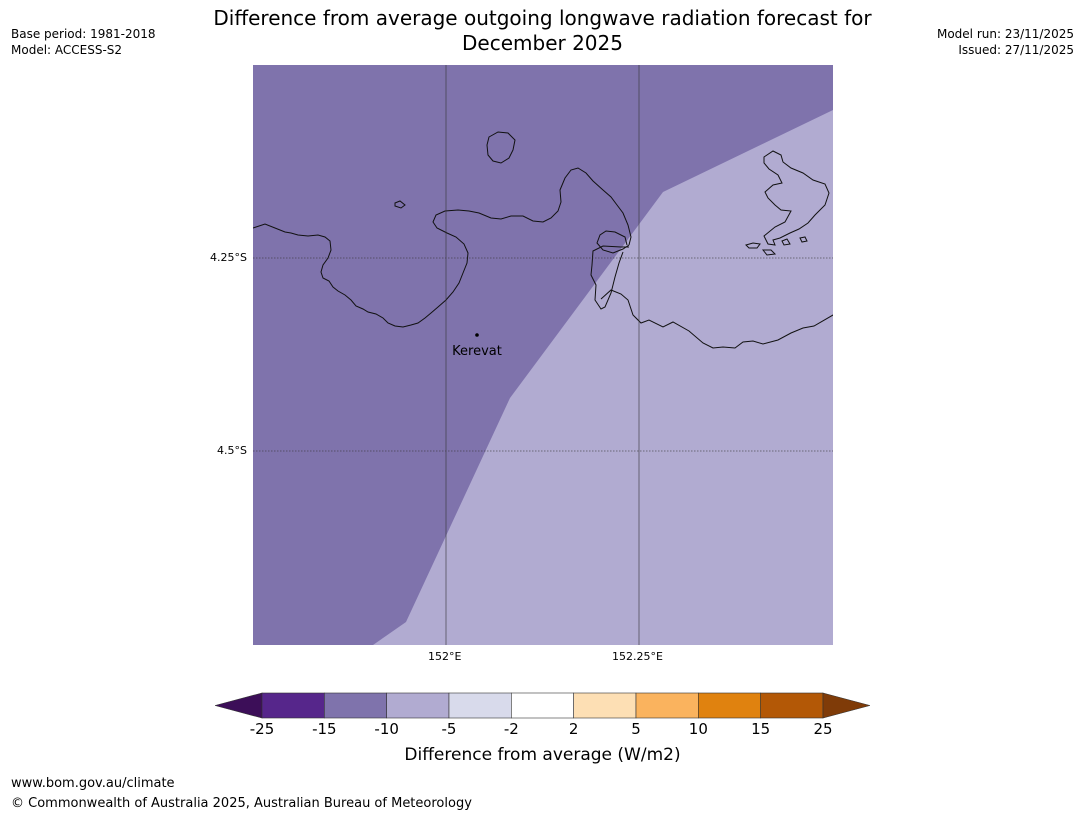 Image resolution: width=1085 pixels, height=816 pixels. What do you see at coordinates (761, 729) in the screenshot?
I see `colorbar-tick-label: 15` at bounding box center [761, 729].